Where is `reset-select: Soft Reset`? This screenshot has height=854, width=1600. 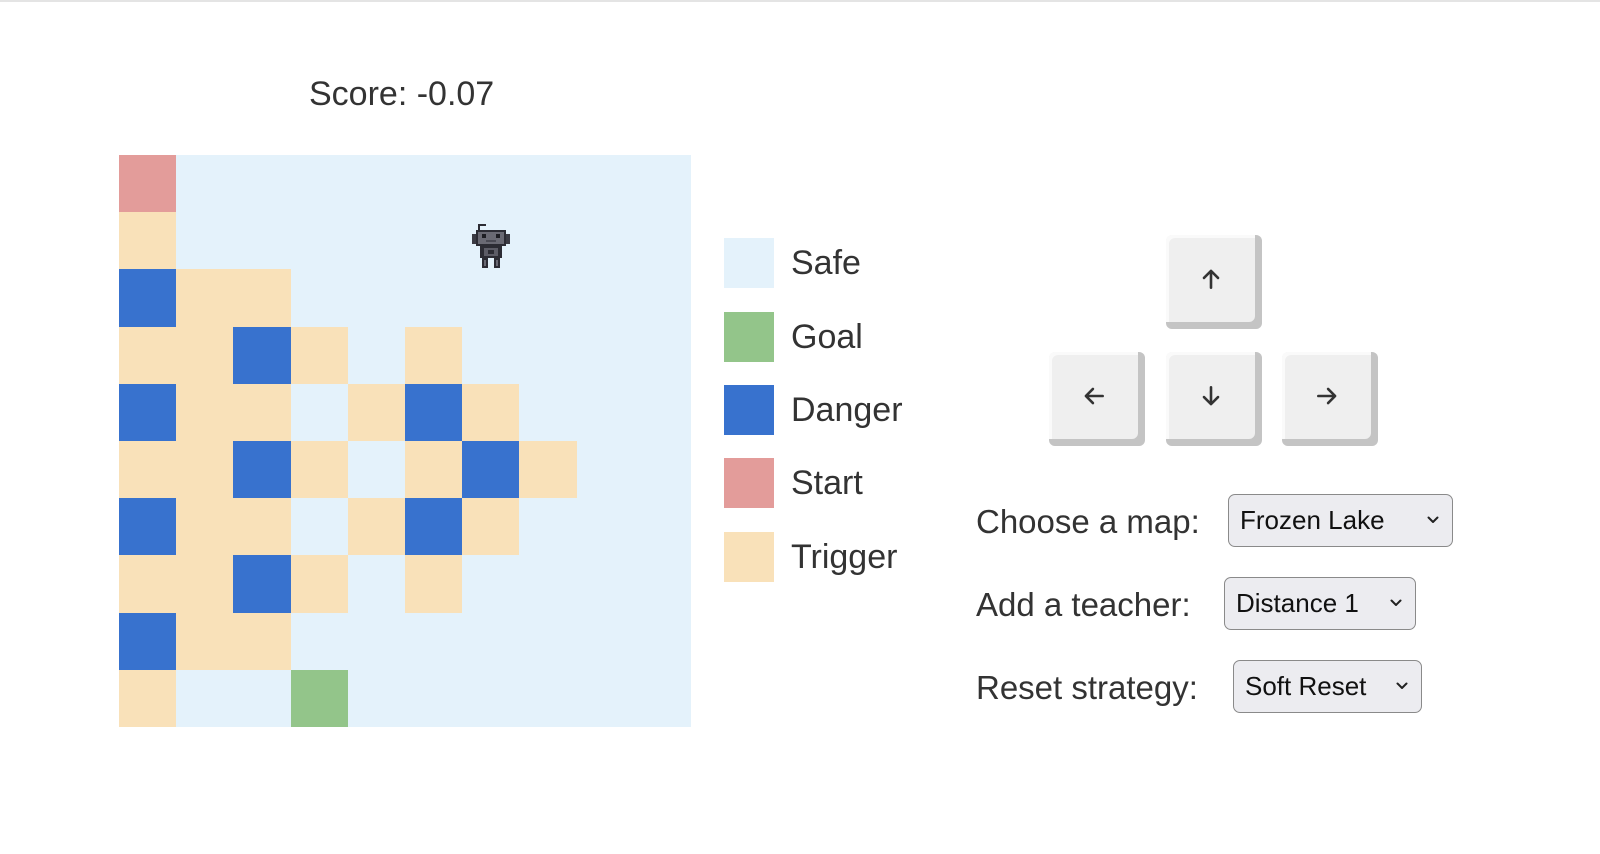
reset-select: Soft Reset is located at coordinates (1327, 686).